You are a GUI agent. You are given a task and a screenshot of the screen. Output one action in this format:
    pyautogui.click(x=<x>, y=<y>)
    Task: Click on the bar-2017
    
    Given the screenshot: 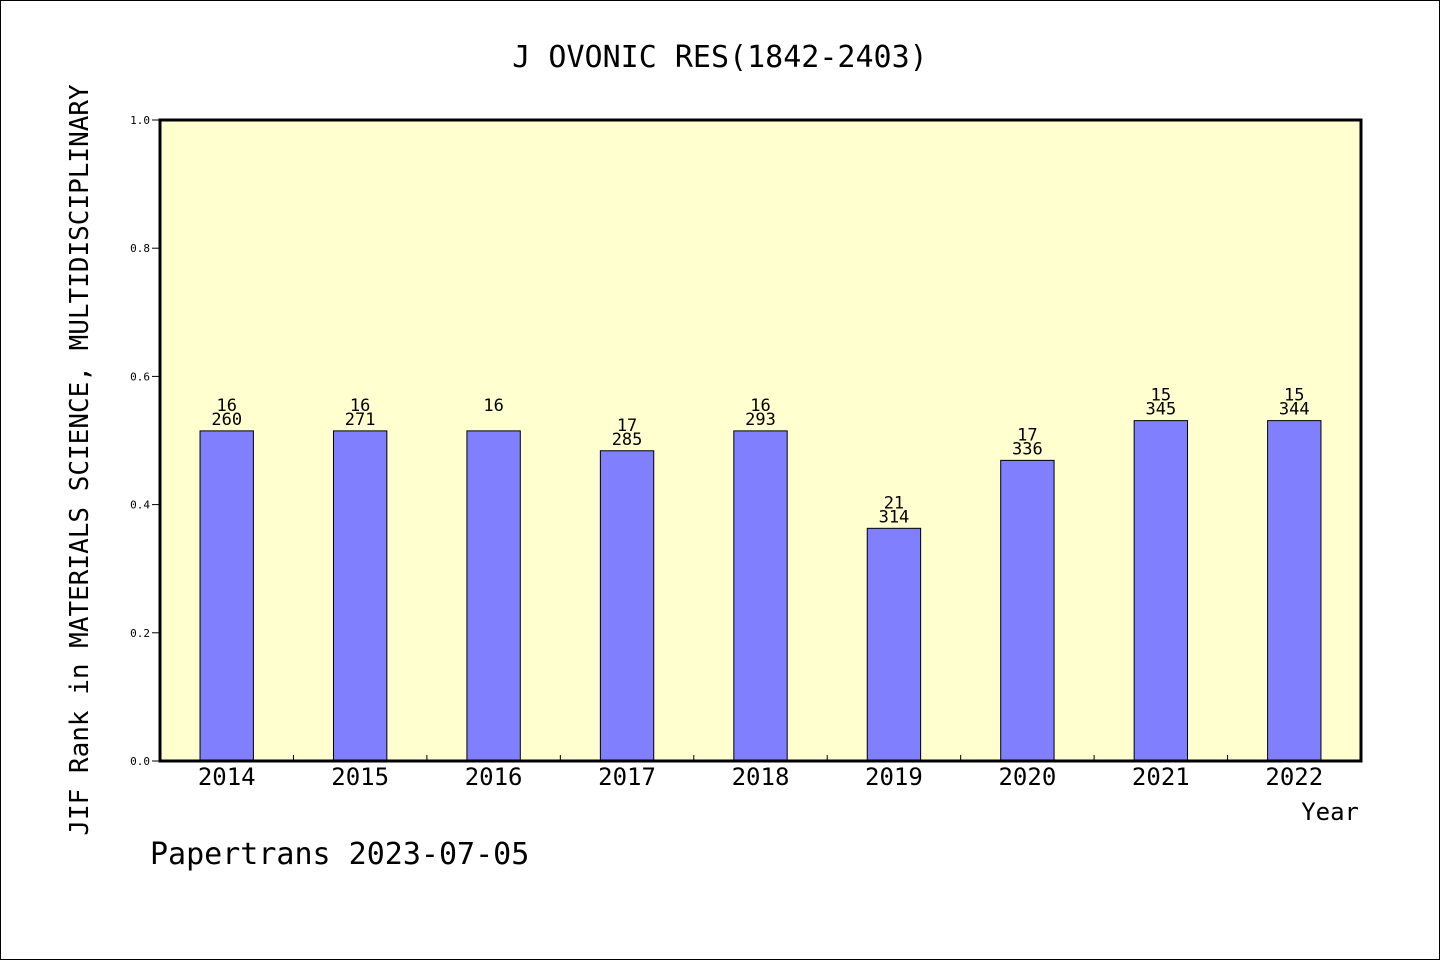 What is the action you would take?
    pyautogui.click(x=627, y=606)
    